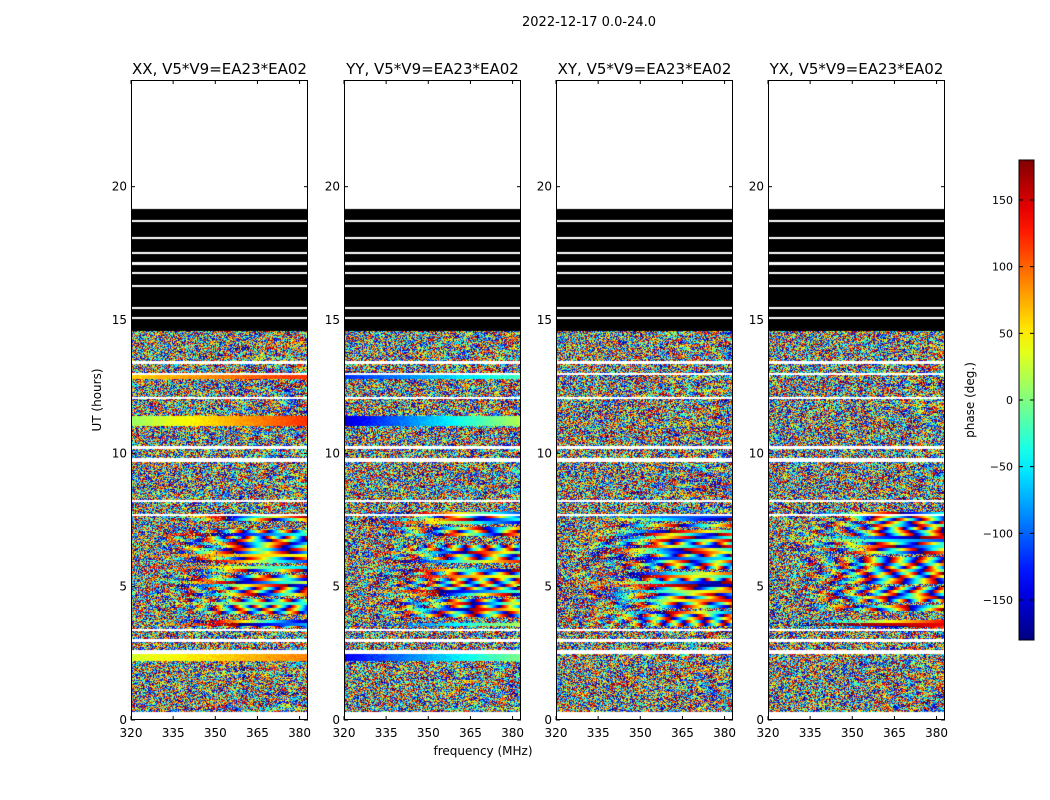 The image size is (1050, 800). I want to click on colorbar-tick-label: −100, so click(998, 533).